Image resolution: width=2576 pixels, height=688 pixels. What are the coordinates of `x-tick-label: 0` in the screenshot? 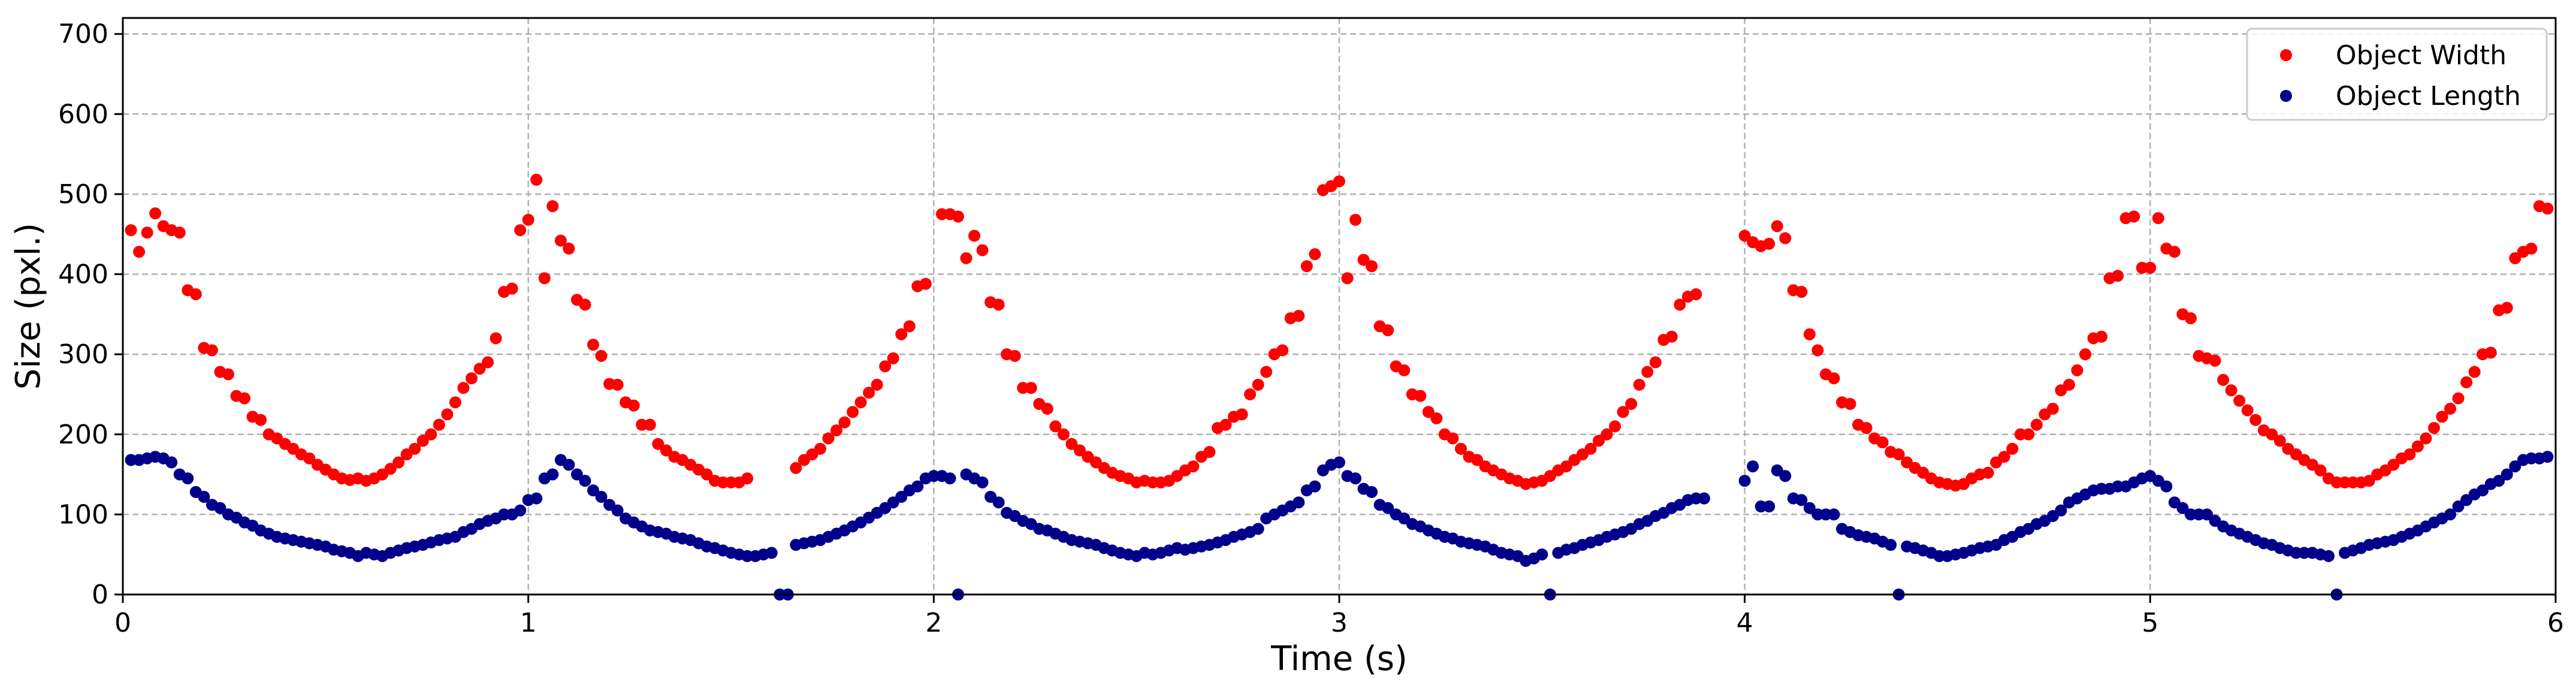 It's located at (123, 623).